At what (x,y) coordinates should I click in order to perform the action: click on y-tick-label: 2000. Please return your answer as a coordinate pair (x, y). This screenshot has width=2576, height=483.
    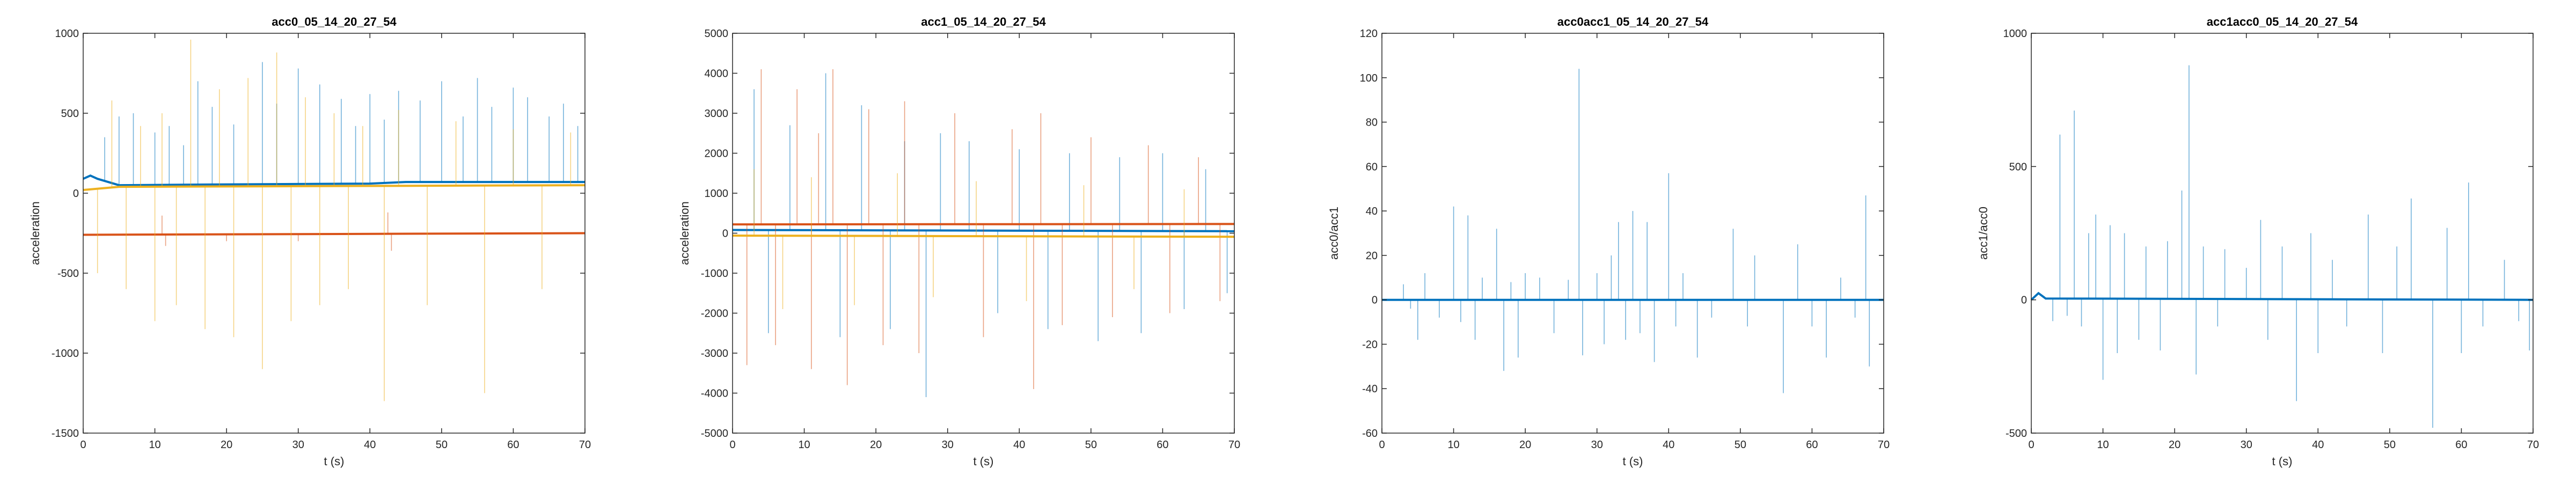
    Looking at the image, I should click on (717, 154).